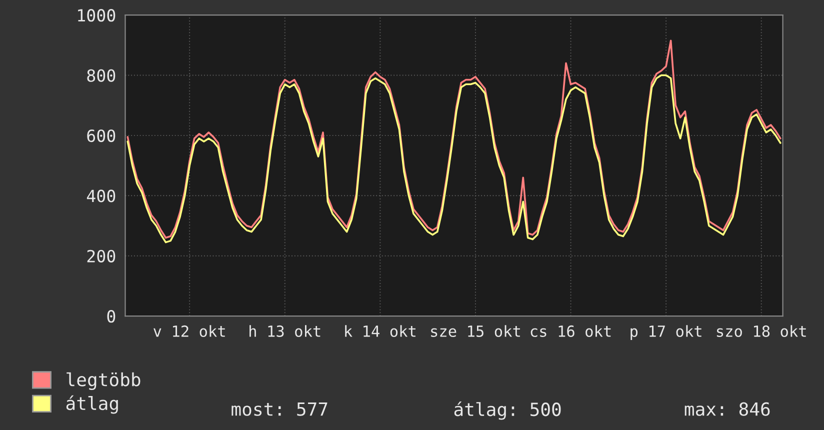 This screenshot has height=430, width=824. Describe the element at coordinates (111, 316) in the screenshot. I see `y-tick-label: 0` at that location.